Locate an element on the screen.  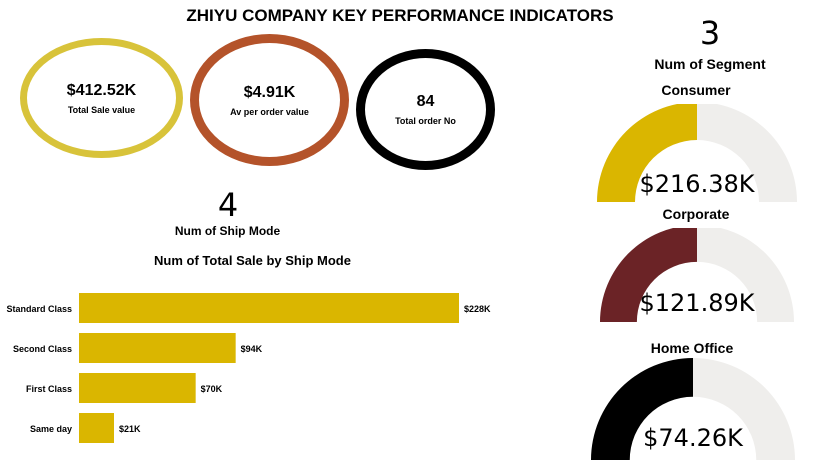
kpi-label: Total order No is located at coordinates (425, 121).